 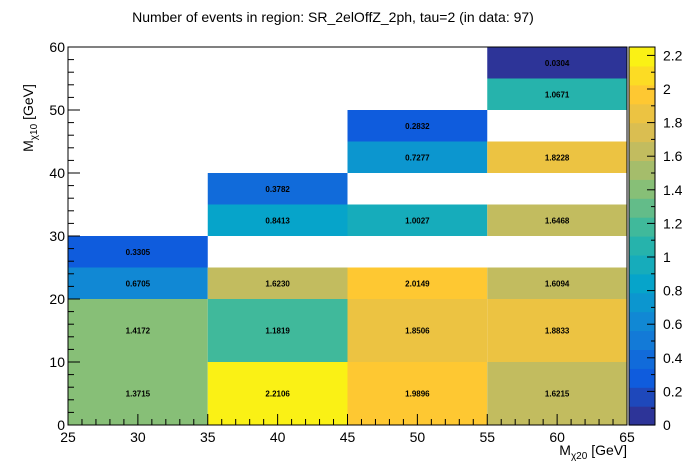 I want to click on cell-value-label: 2.2106, so click(x=277, y=394).